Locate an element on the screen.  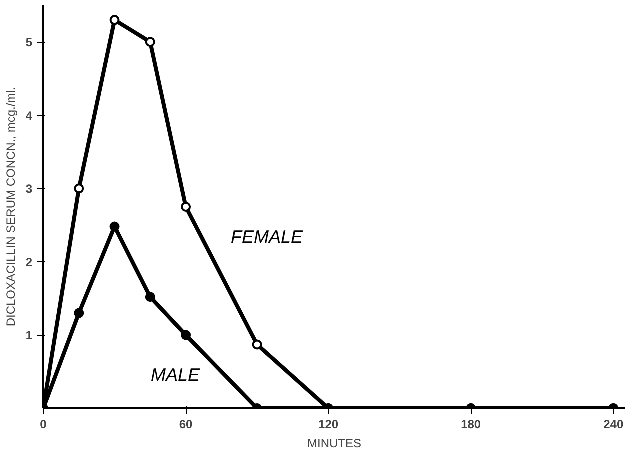
series-label: FEMALE is located at coordinates (267, 237).